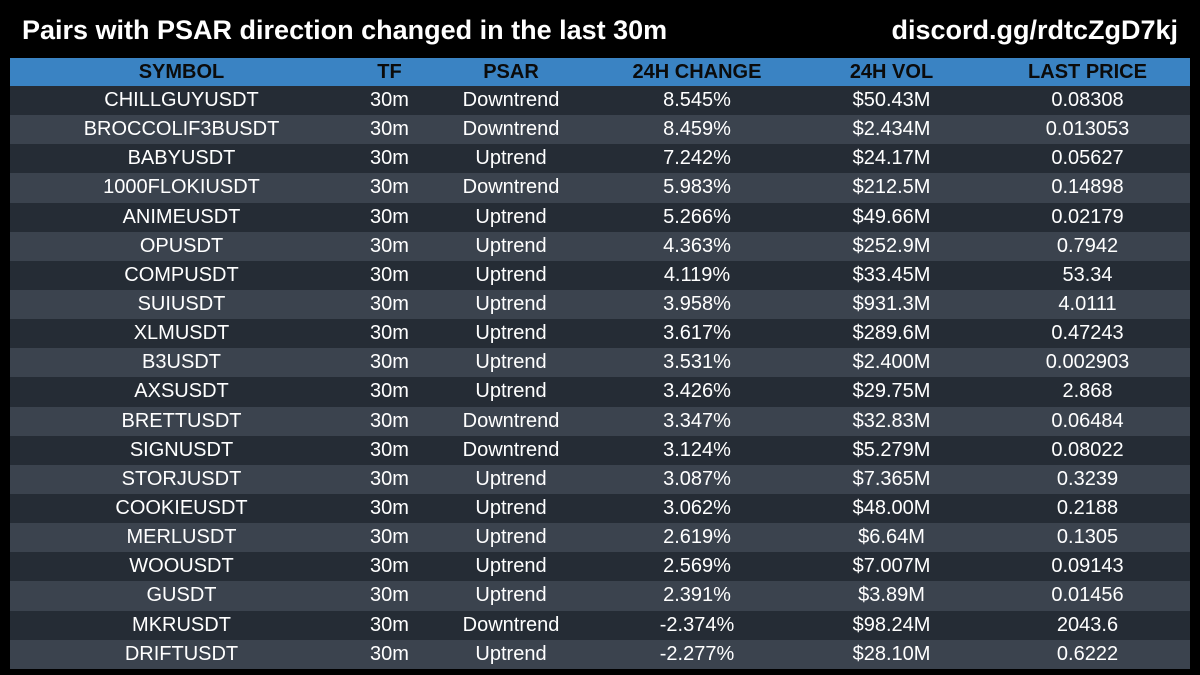 This screenshot has height=675, width=1200. Describe the element at coordinates (181, 508) in the screenshot. I see `cell-symbol: COOKIEUSDT` at that location.